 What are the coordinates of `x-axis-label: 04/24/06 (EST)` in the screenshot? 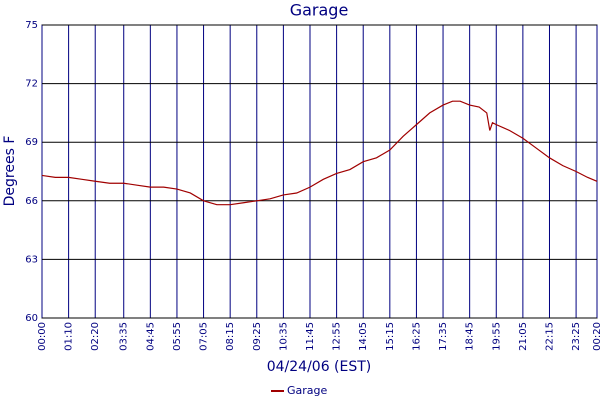 It's located at (319, 367).